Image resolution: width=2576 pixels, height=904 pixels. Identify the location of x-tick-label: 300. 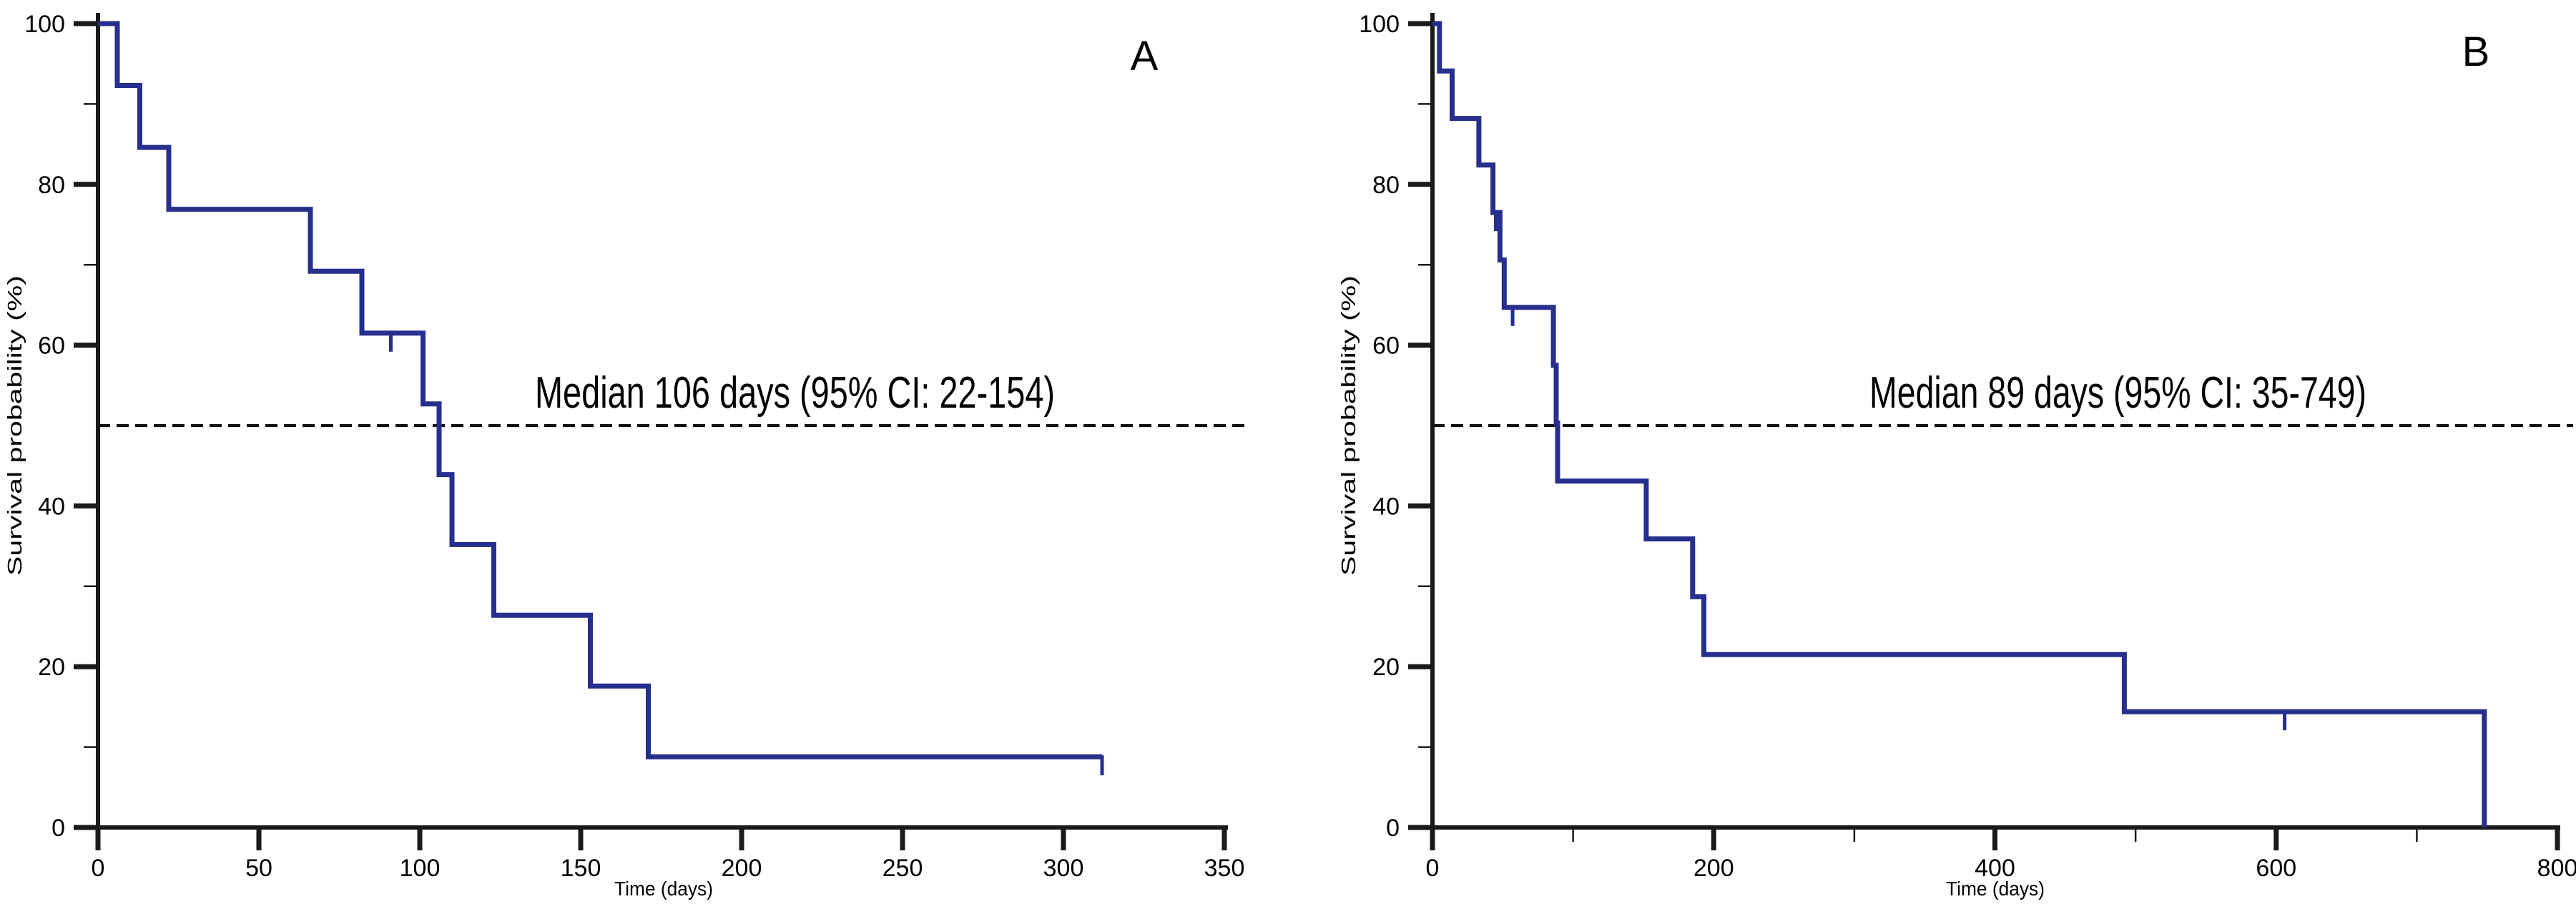
(1063, 868).